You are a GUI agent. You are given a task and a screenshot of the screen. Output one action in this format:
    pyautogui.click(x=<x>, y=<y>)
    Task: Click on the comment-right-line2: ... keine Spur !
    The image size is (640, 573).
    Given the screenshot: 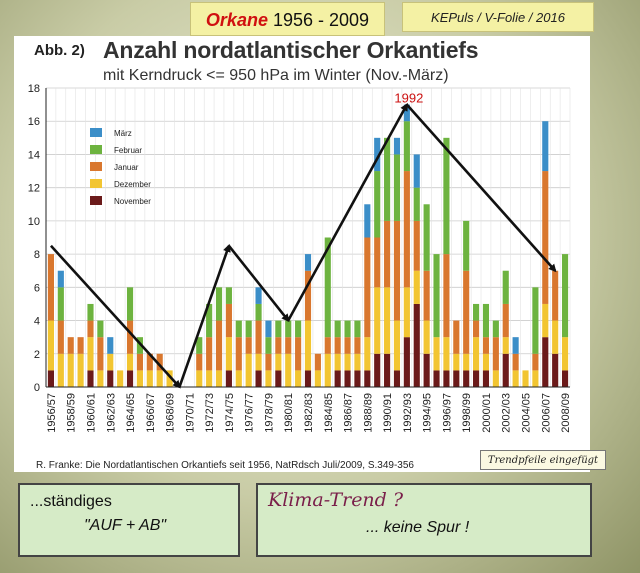 What is the action you would take?
    pyautogui.click(x=418, y=527)
    